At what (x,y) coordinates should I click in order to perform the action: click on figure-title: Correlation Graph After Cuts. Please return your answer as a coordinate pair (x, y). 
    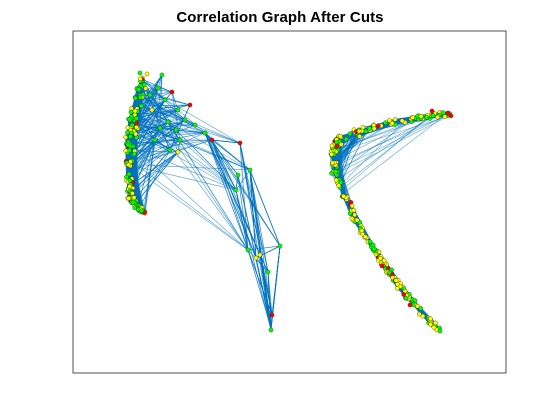
    Looking at the image, I should click on (280, 17).